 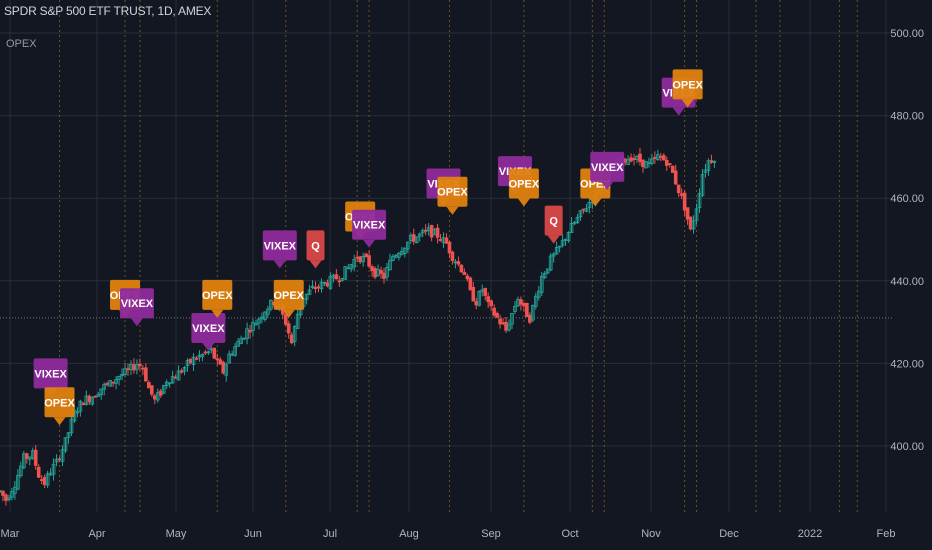 What do you see at coordinates (651, 534) in the screenshot?
I see `x-tick-label: Nov` at bounding box center [651, 534].